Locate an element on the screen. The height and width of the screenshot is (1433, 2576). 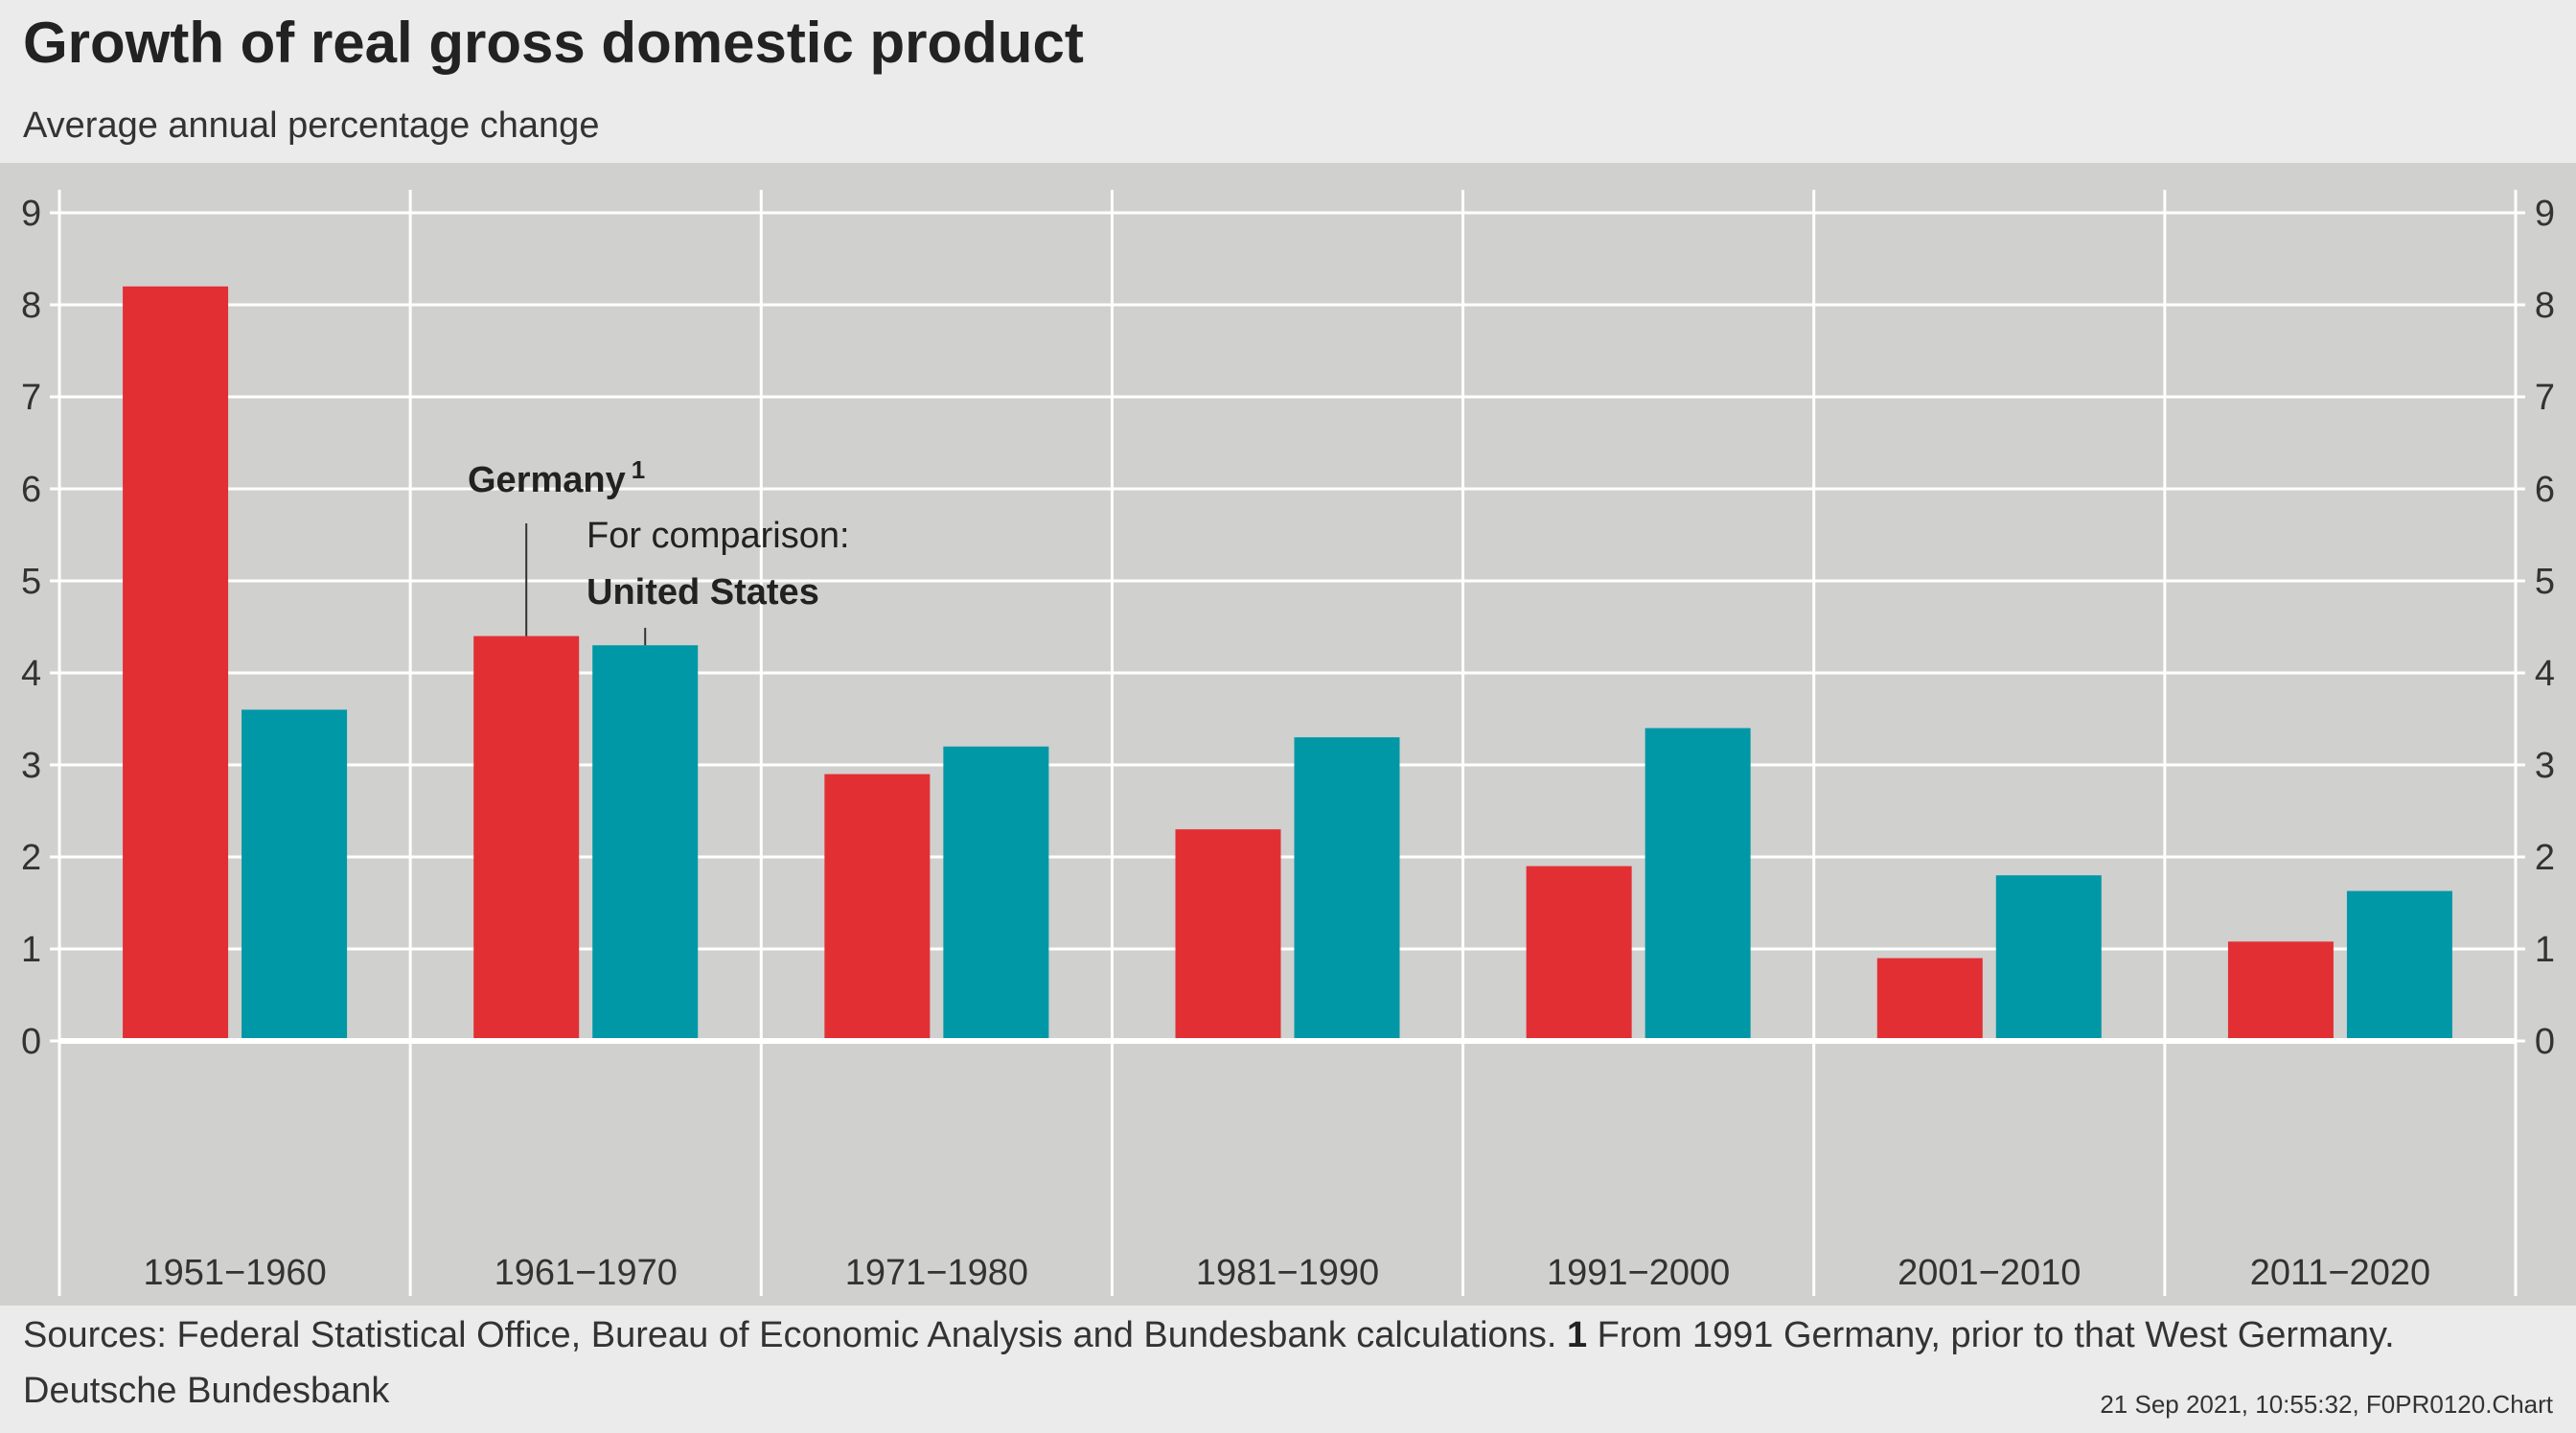
footnote-marker: 1 is located at coordinates (1577, 1335).